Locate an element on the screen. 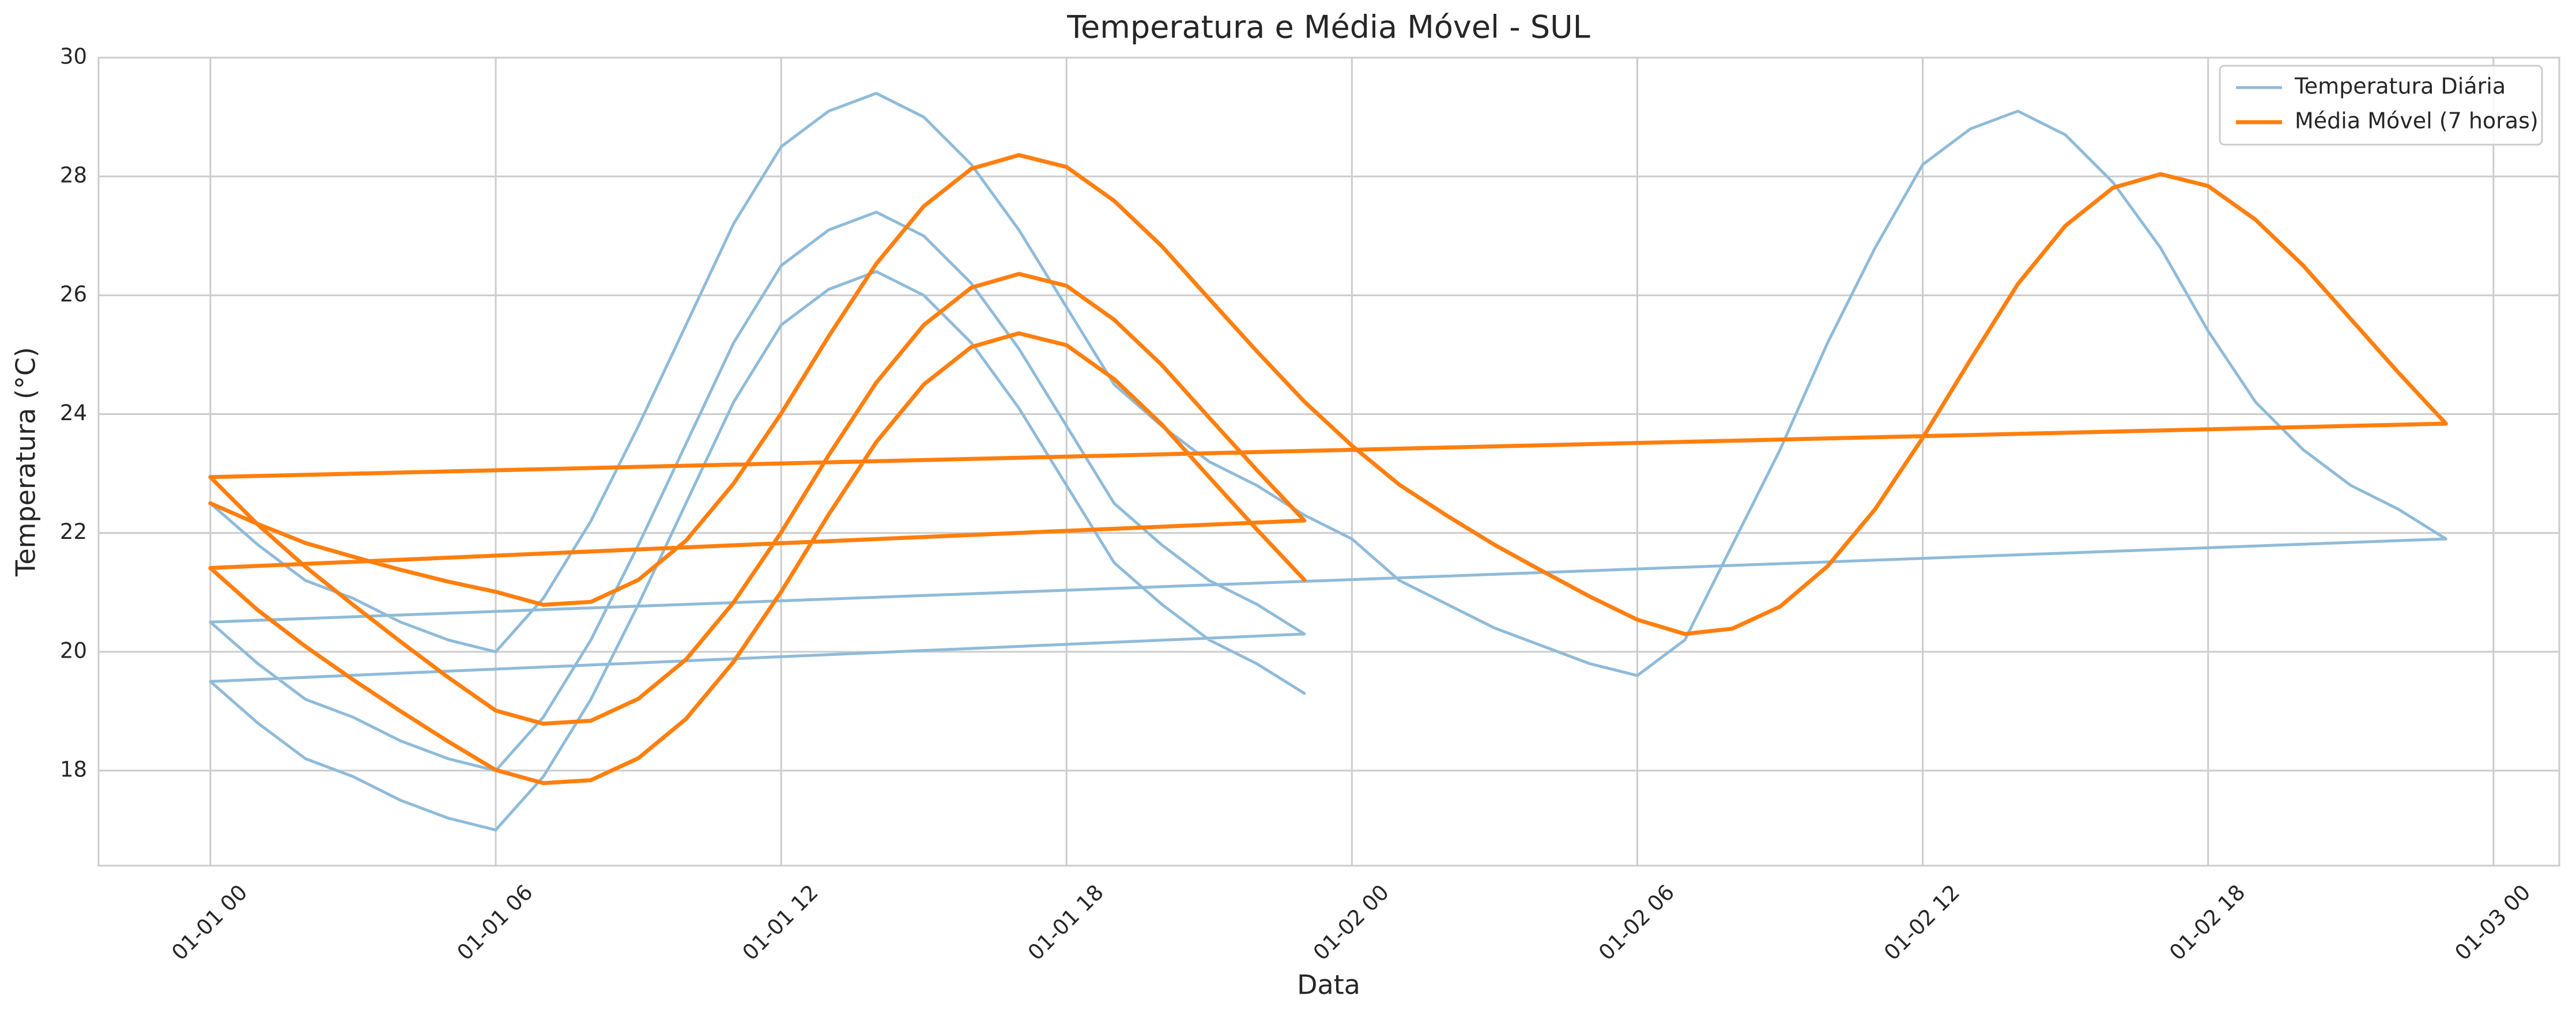 The image size is (2576, 1019). chart-title: Temperatura e Média Móvel - SUL is located at coordinates (1328, 27).